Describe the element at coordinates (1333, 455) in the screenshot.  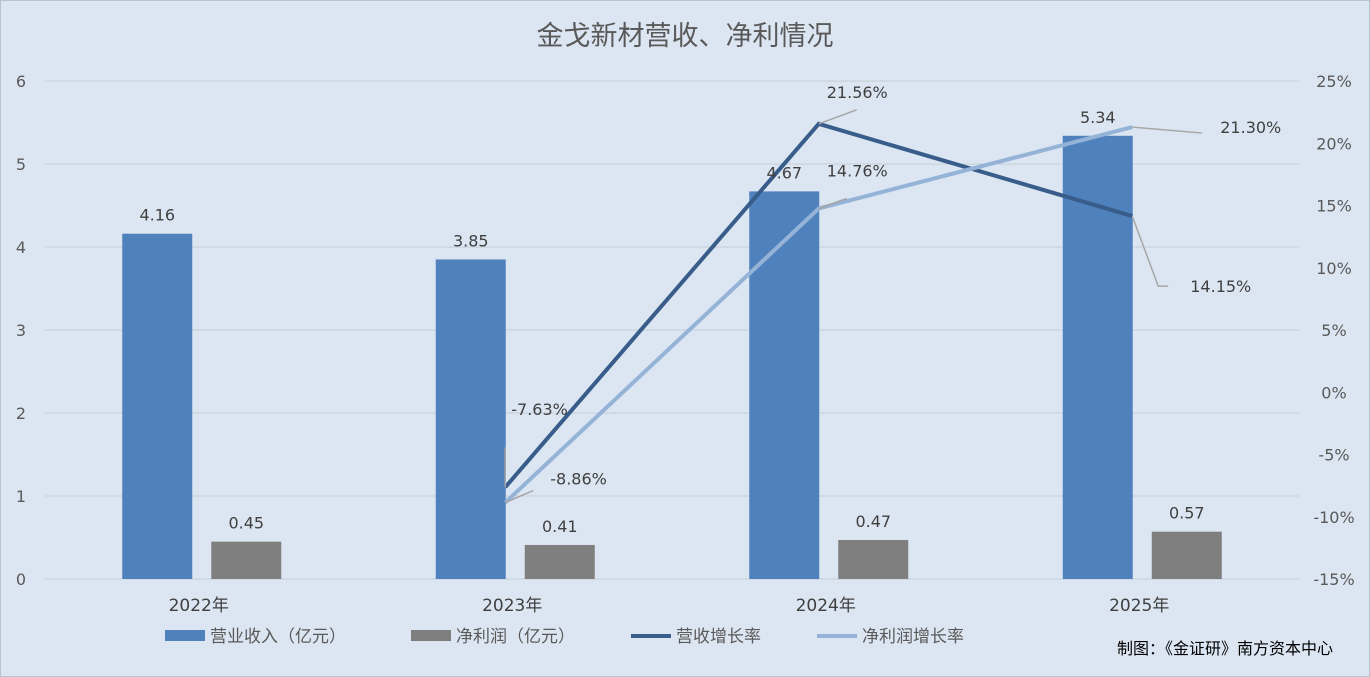
I see `right-axis-tick-label: -5%` at that location.